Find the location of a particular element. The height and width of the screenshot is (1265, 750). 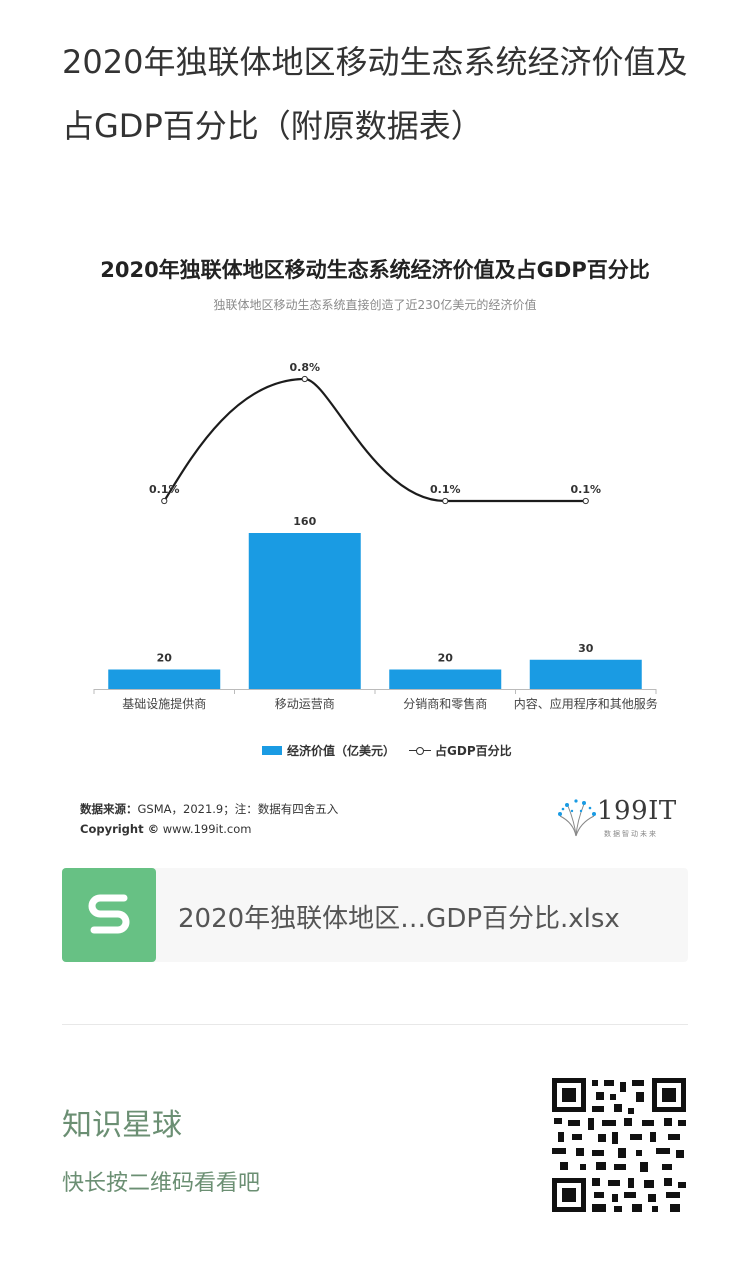

source-note: 数据来源：GSMA，2021.9；注：数据有四舍五入 is located at coordinates (209, 809).